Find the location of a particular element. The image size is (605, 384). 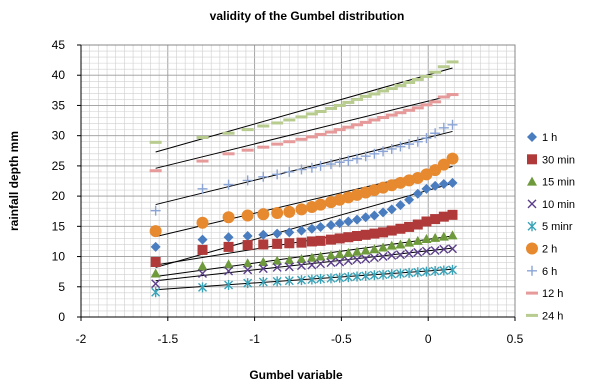

series-5-minr is located at coordinates (304, 281).